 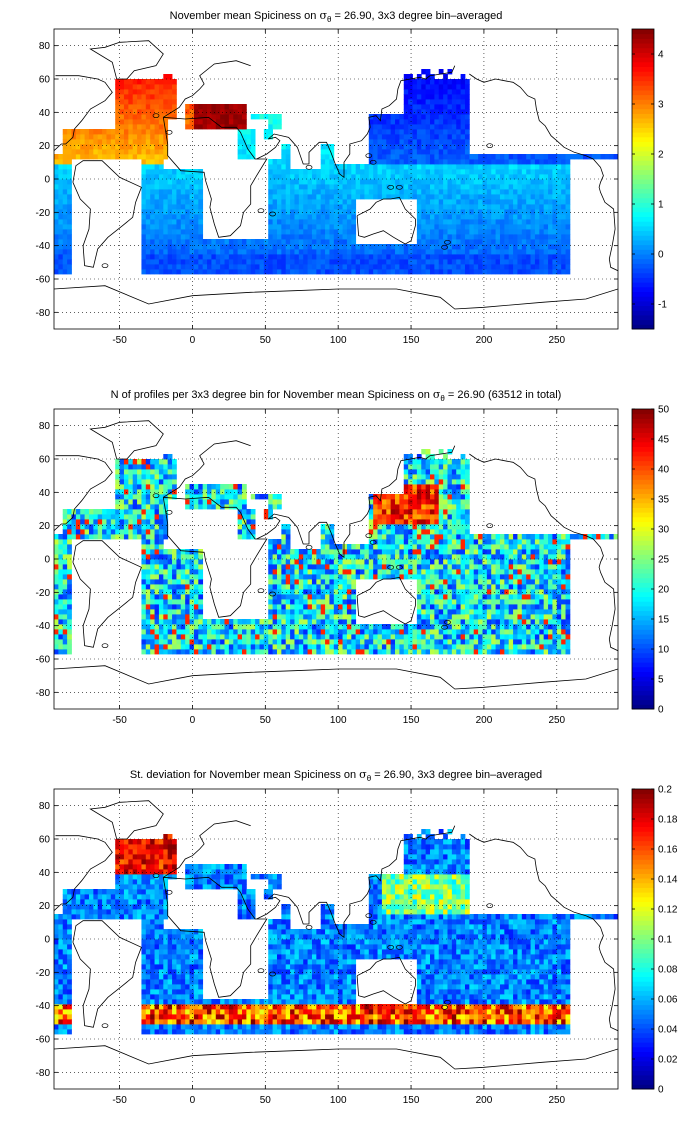 I want to click on x-tick-label: 0, so click(x=193, y=340).